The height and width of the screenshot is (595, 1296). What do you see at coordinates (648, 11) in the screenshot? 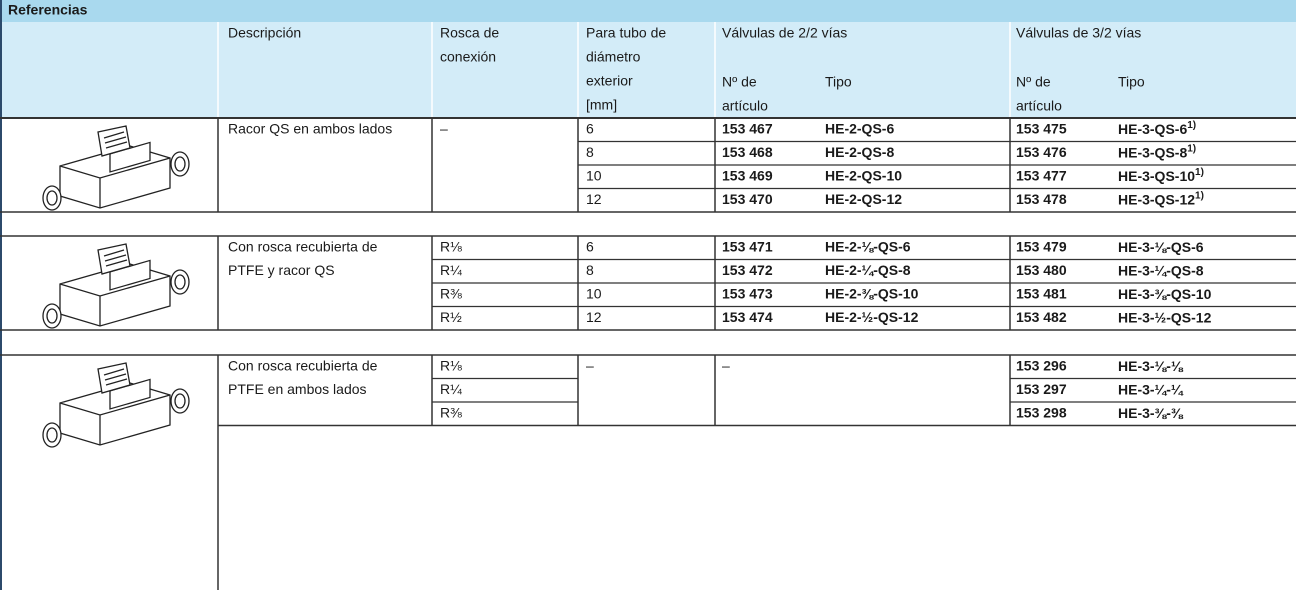
I see `title-bar` at bounding box center [648, 11].